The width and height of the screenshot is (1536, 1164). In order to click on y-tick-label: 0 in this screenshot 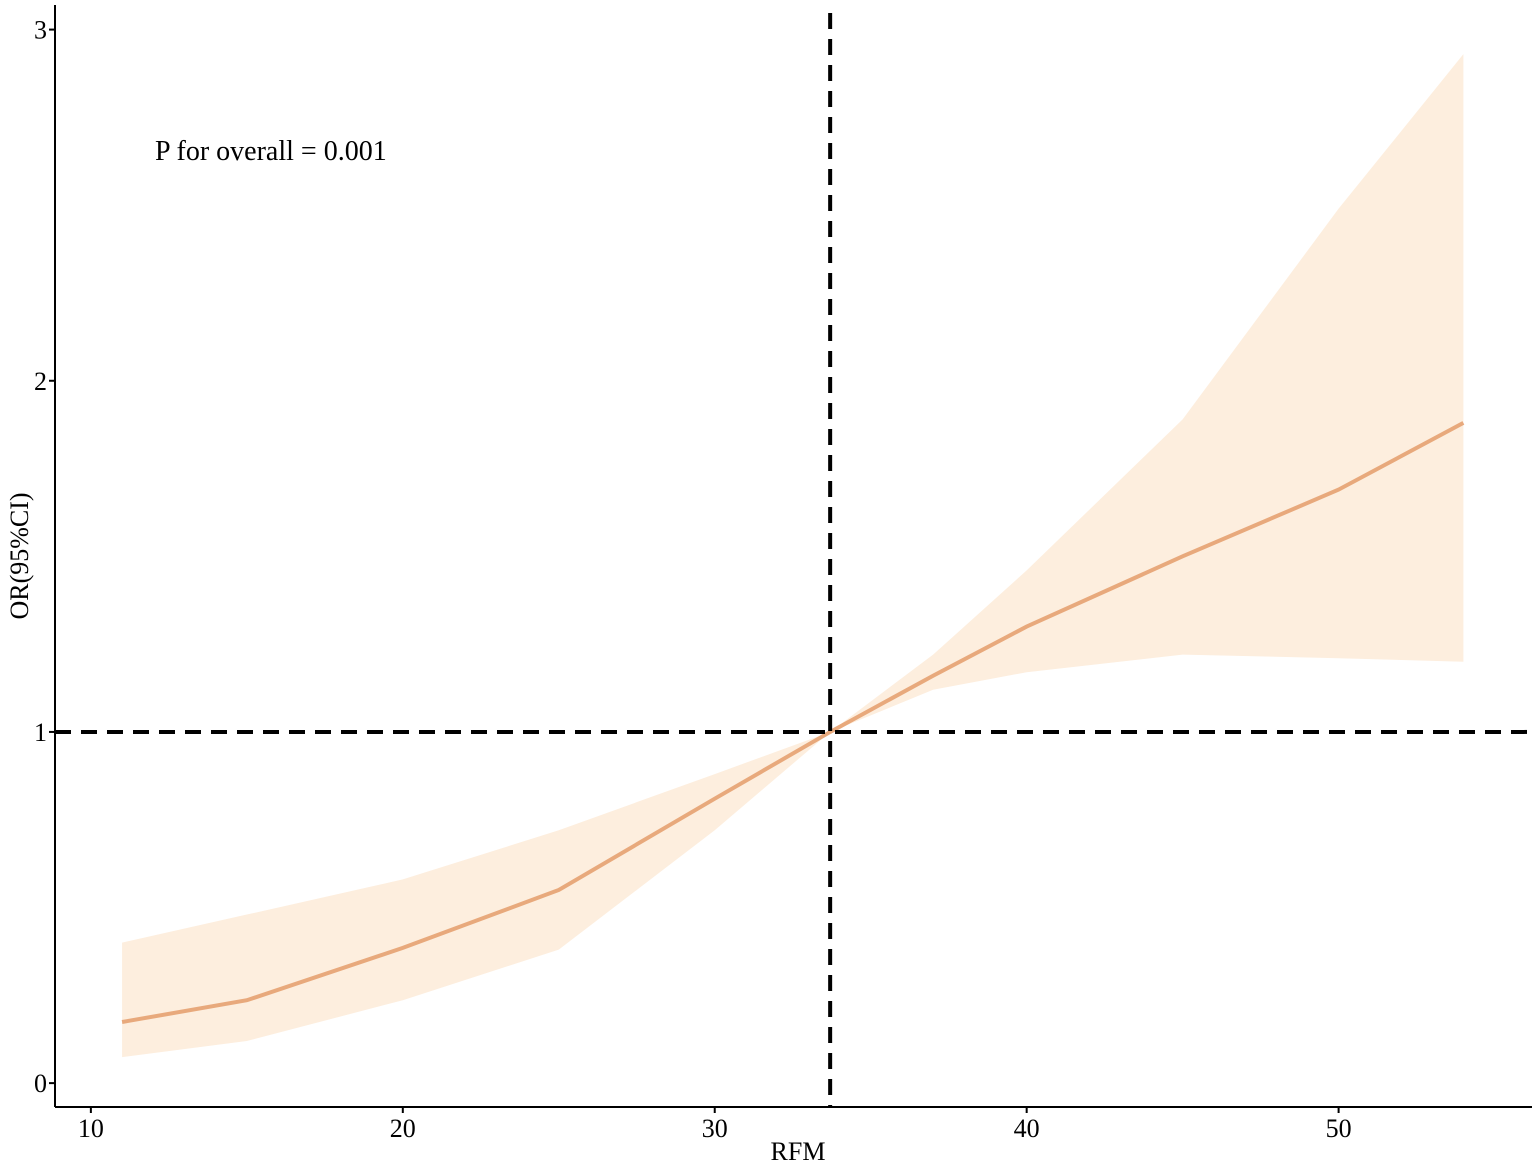, I will do `click(40, 1083)`.